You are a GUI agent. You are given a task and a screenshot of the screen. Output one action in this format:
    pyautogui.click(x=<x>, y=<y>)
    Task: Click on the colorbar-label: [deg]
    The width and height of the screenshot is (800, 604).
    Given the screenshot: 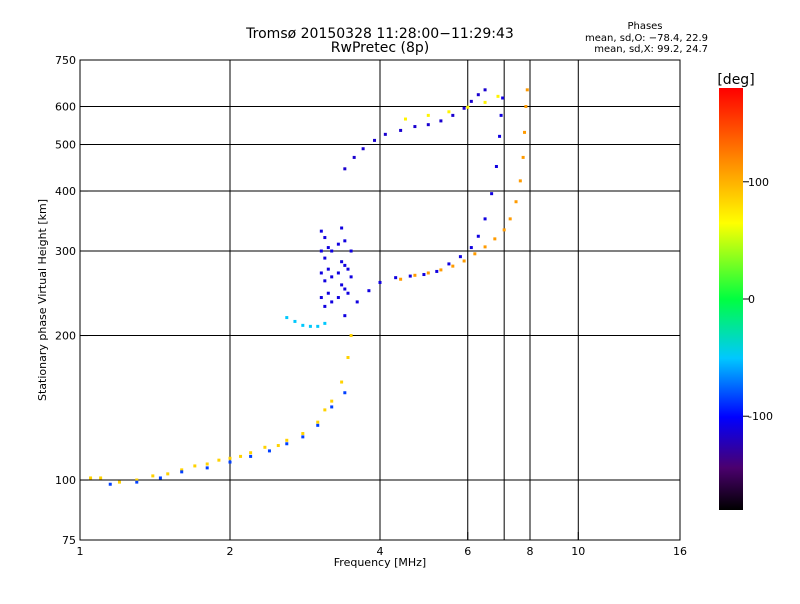 What is the action you would take?
    pyautogui.click(x=735, y=80)
    